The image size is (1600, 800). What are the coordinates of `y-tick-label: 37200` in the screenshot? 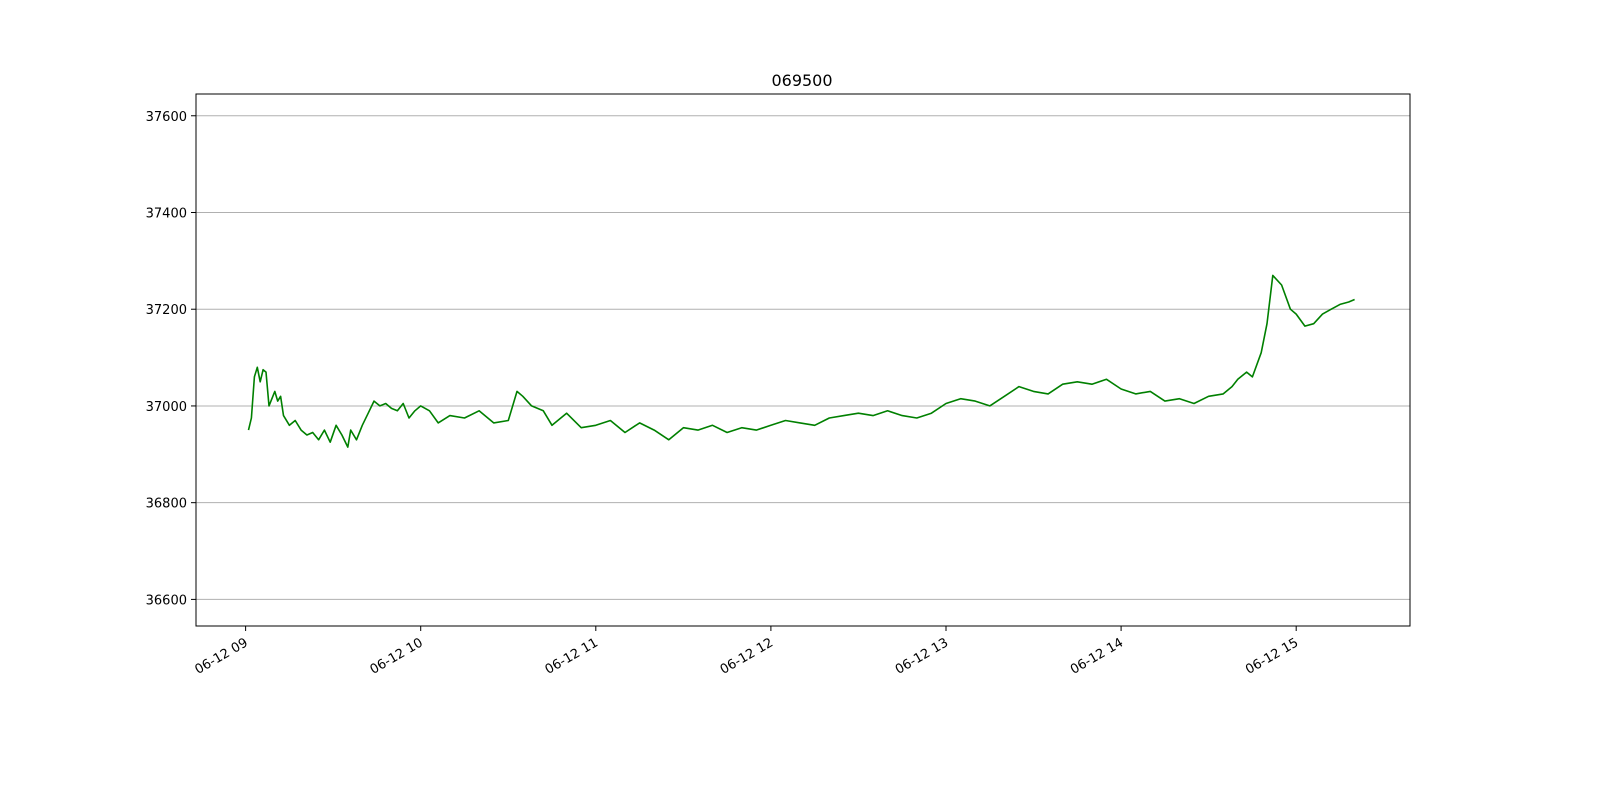 It's located at (166, 310).